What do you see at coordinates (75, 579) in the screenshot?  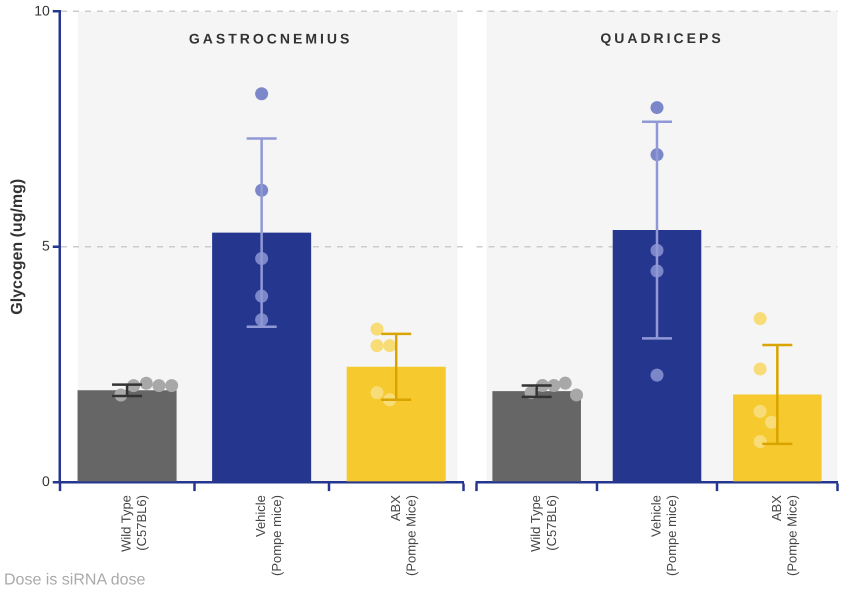 I see `text: Dose is siRNA dose` at bounding box center [75, 579].